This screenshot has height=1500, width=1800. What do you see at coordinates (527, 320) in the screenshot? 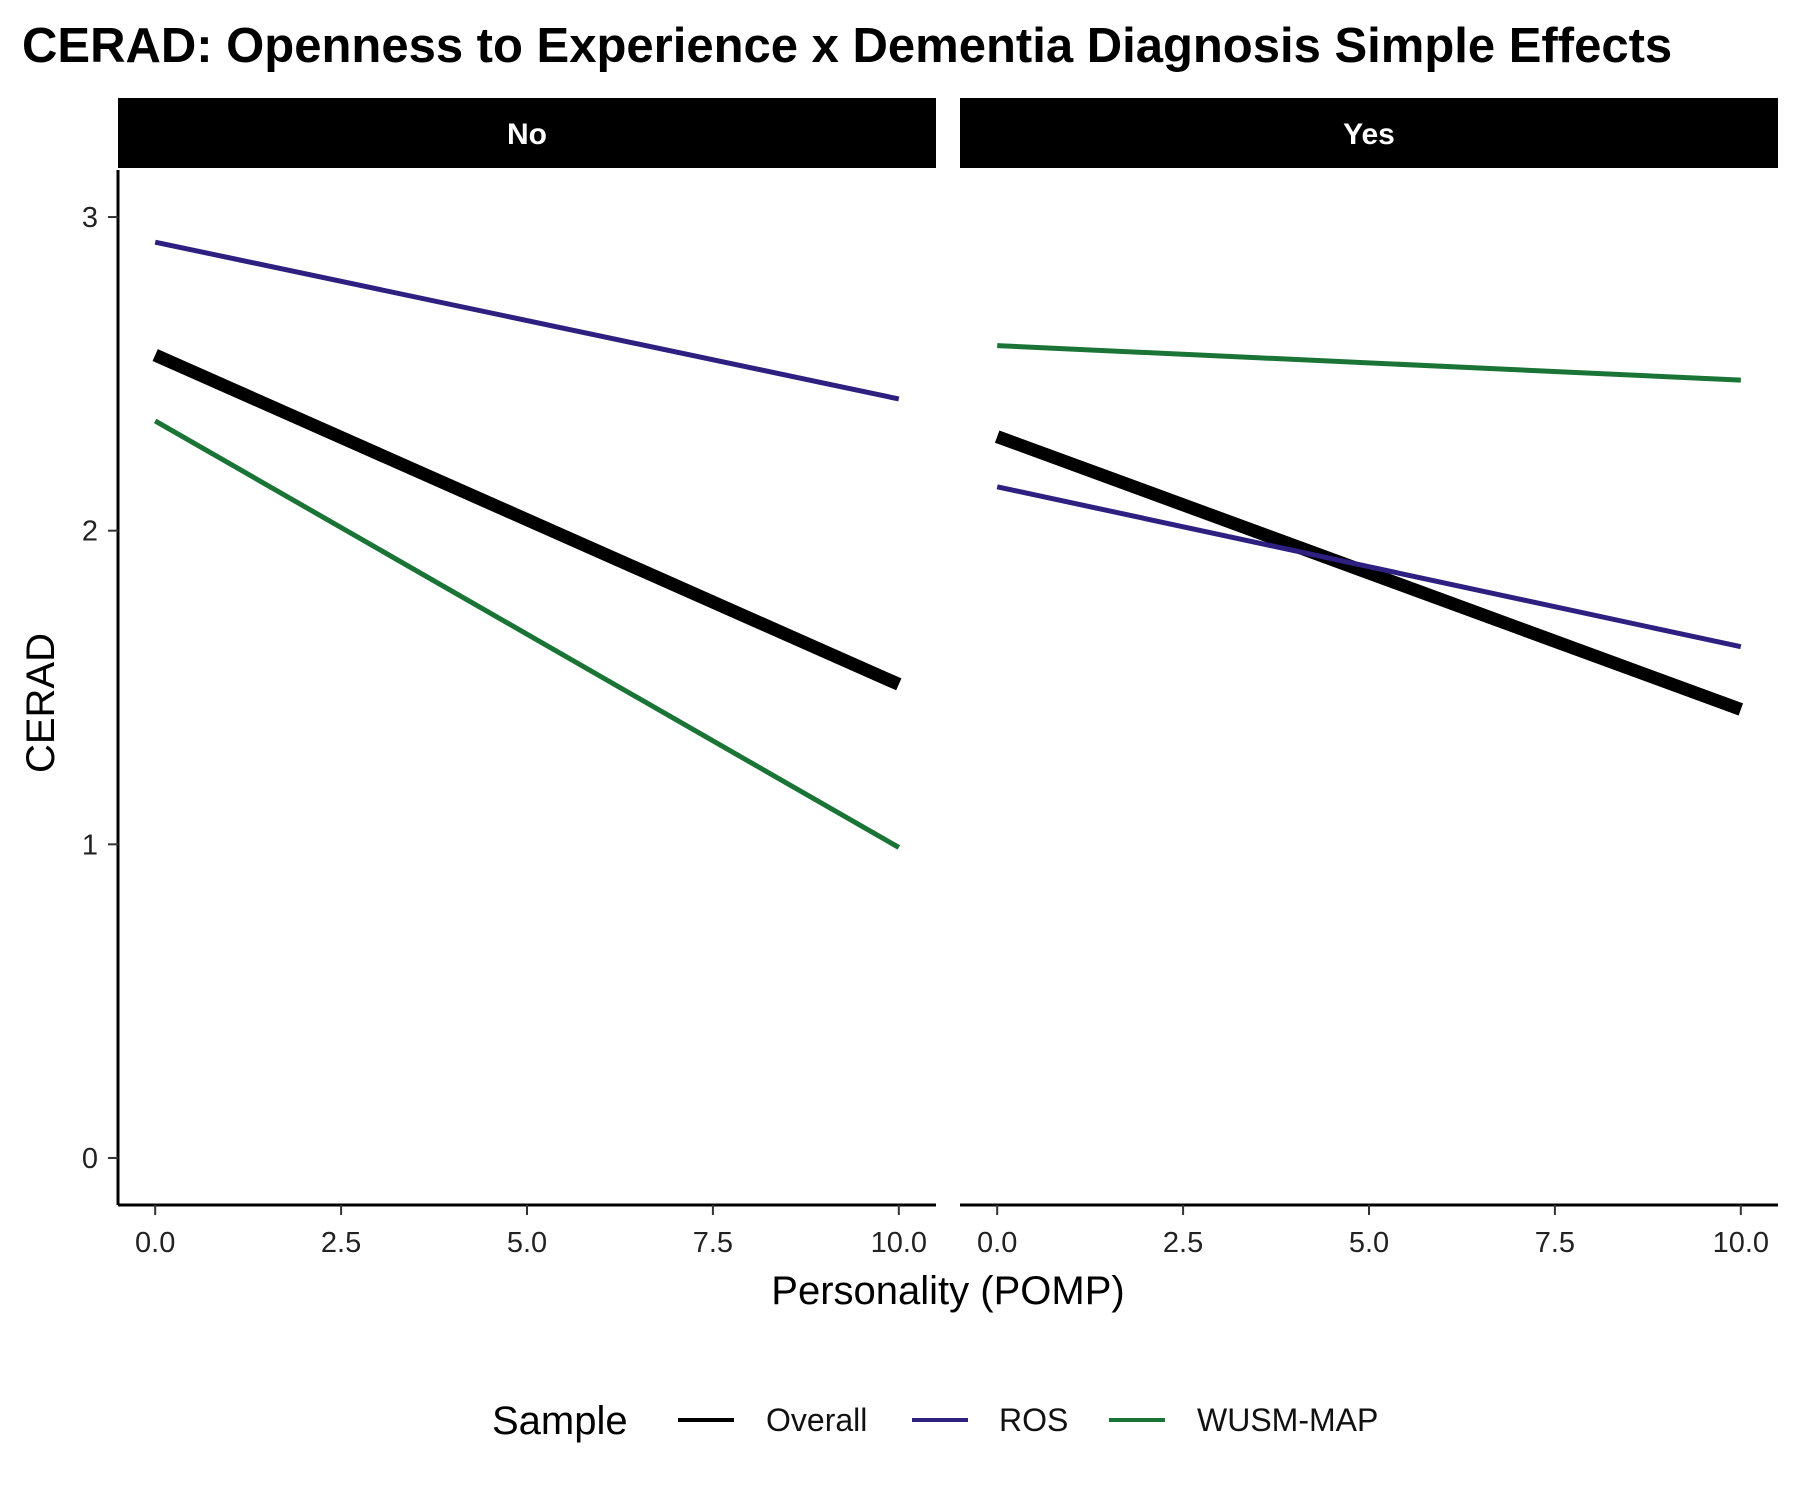
I see `series-line-ros-no` at bounding box center [527, 320].